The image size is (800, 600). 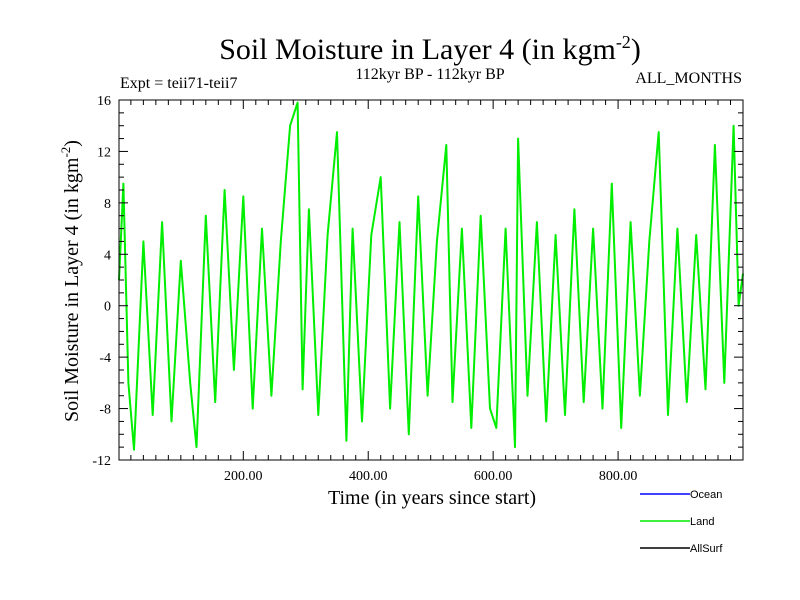 I want to click on x-tick-label: 400.00, so click(x=368, y=476).